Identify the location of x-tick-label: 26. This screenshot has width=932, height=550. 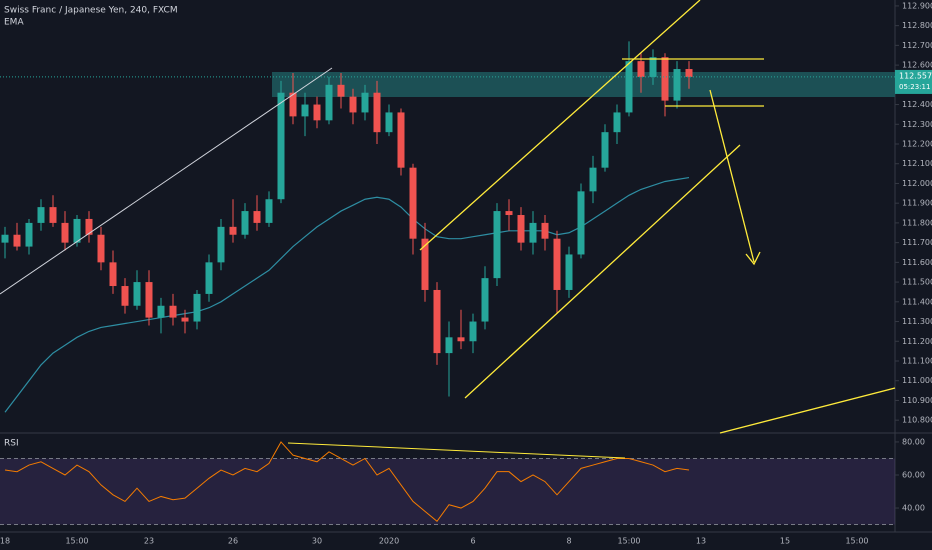
(233, 541).